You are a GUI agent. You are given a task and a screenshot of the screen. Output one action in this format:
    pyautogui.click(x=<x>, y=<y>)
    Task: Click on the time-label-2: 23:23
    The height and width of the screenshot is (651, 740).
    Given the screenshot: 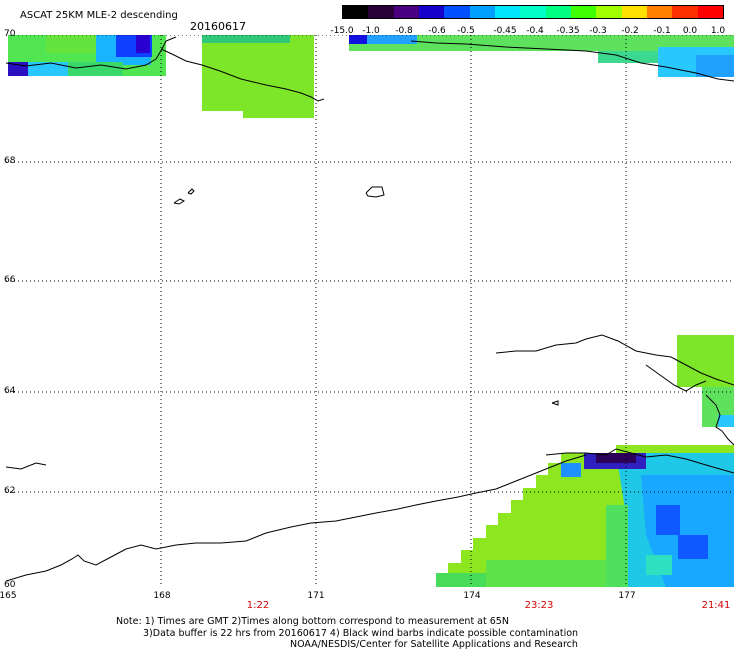 What is the action you would take?
    pyautogui.click(x=539, y=605)
    